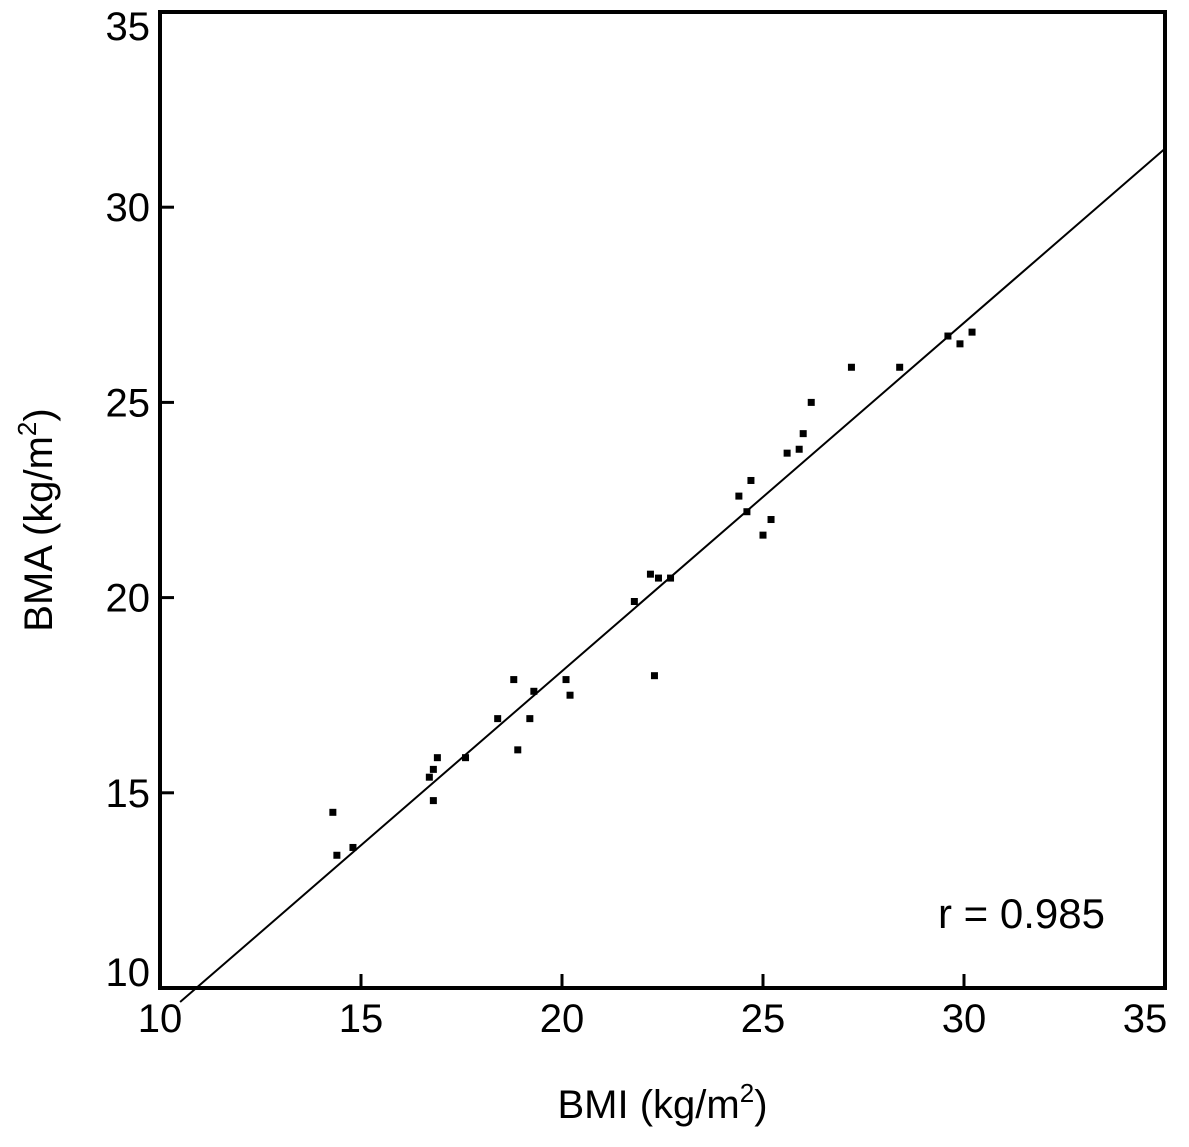 The width and height of the screenshot is (1189, 1147). Describe the element at coordinates (562, 1019) in the screenshot. I see `x-tick-label-20: 20` at that location.